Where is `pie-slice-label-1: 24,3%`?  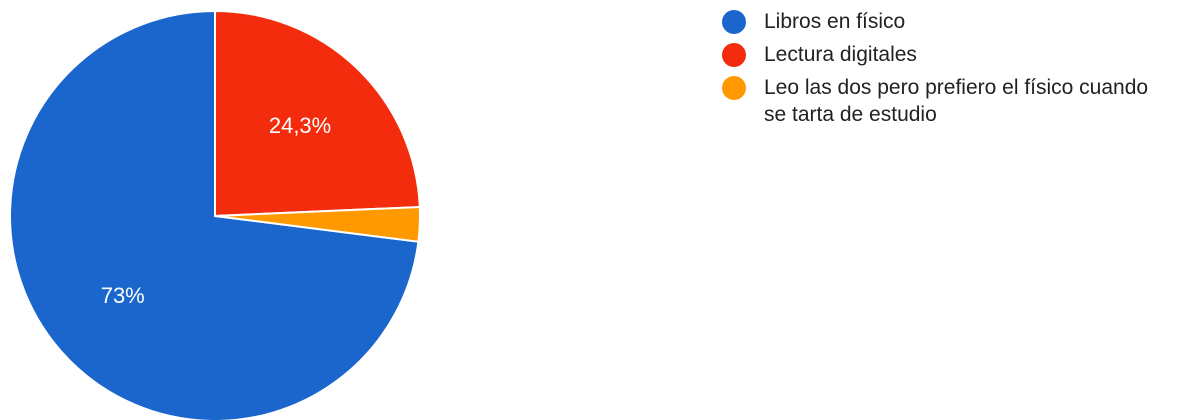
pie-slice-label-1: 24,3% is located at coordinates (300, 125).